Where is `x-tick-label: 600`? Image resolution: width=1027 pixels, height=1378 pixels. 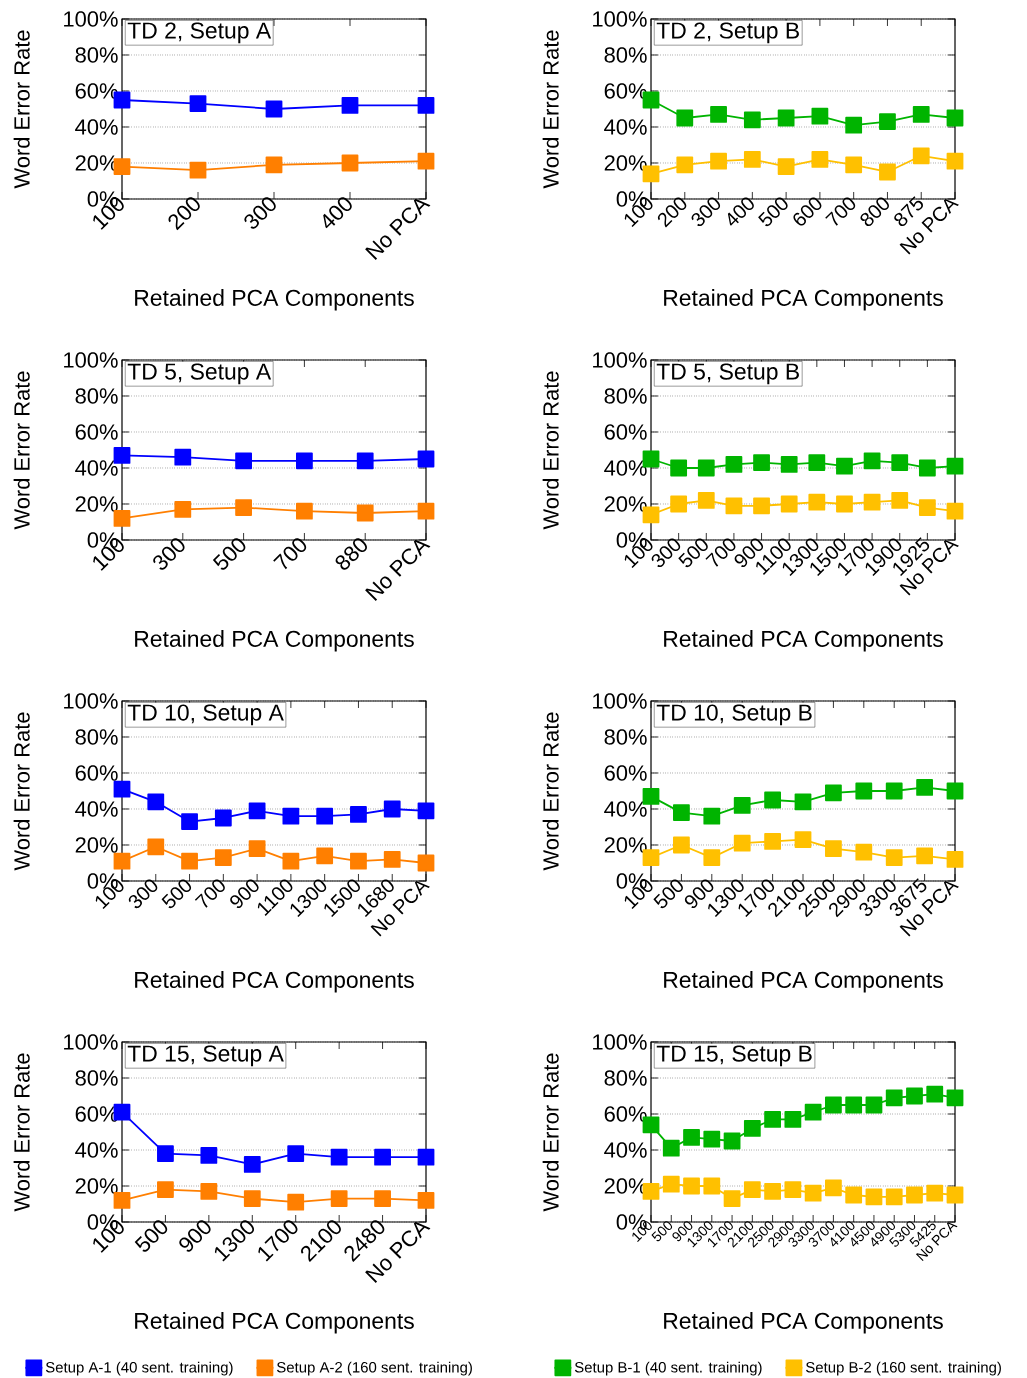
x-tick-label: 600 is located at coordinates (807, 211).